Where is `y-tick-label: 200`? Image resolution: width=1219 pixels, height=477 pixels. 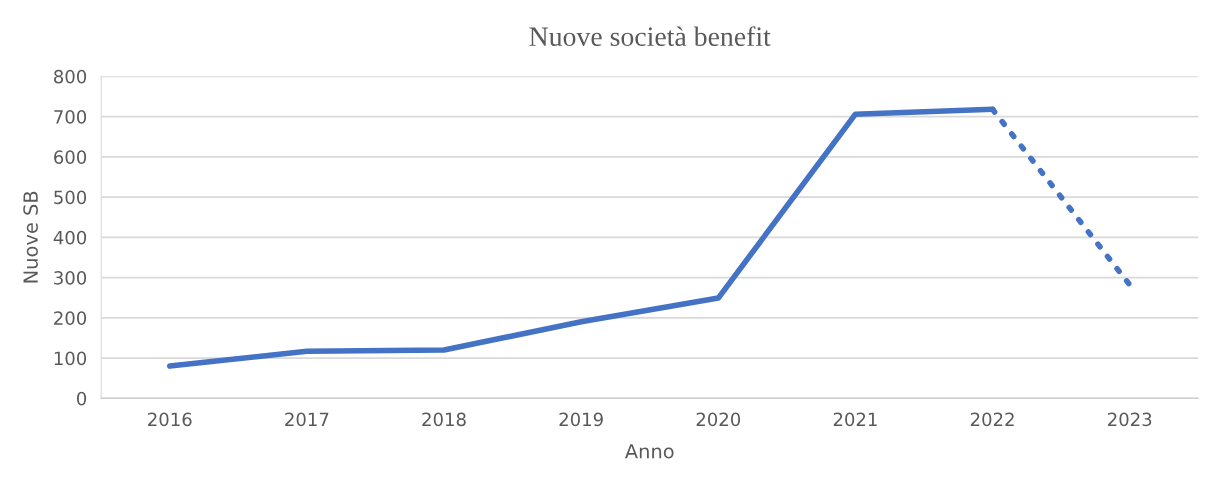
y-tick-label: 200 is located at coordinates (70, 318).